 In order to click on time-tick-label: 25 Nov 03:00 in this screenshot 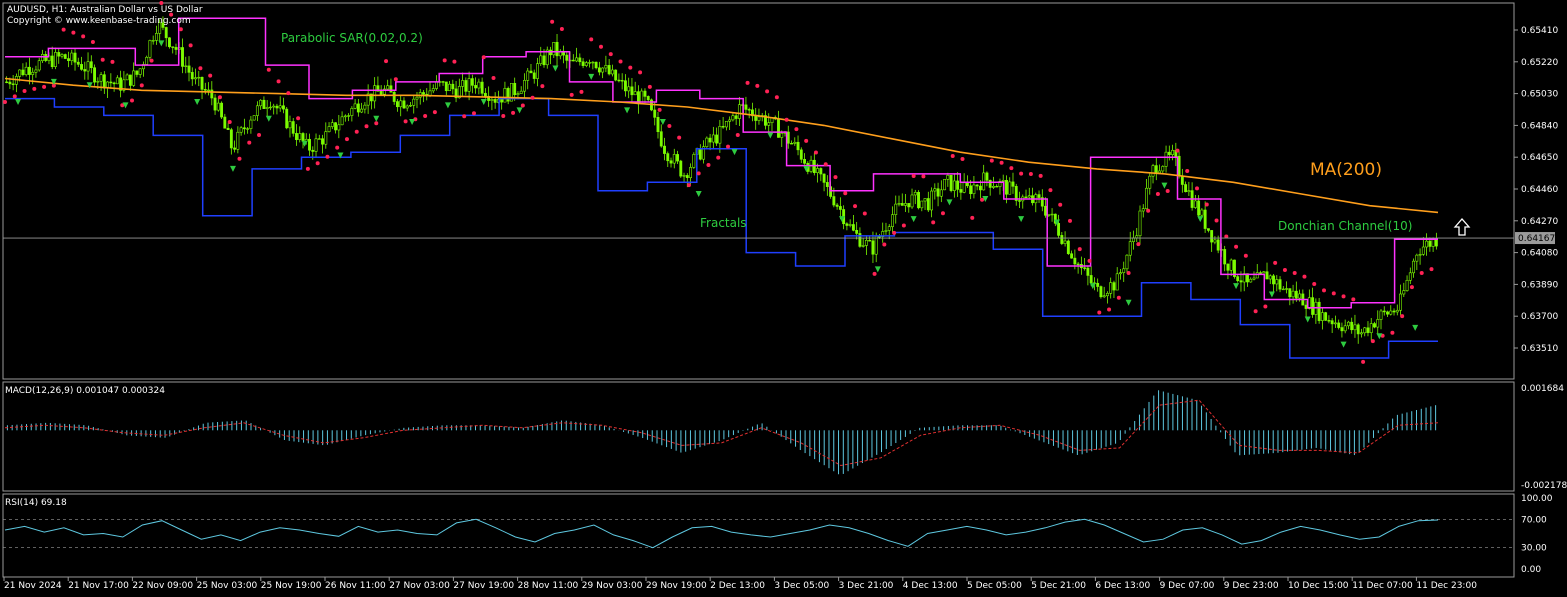, I will do `click(227, 586)`.